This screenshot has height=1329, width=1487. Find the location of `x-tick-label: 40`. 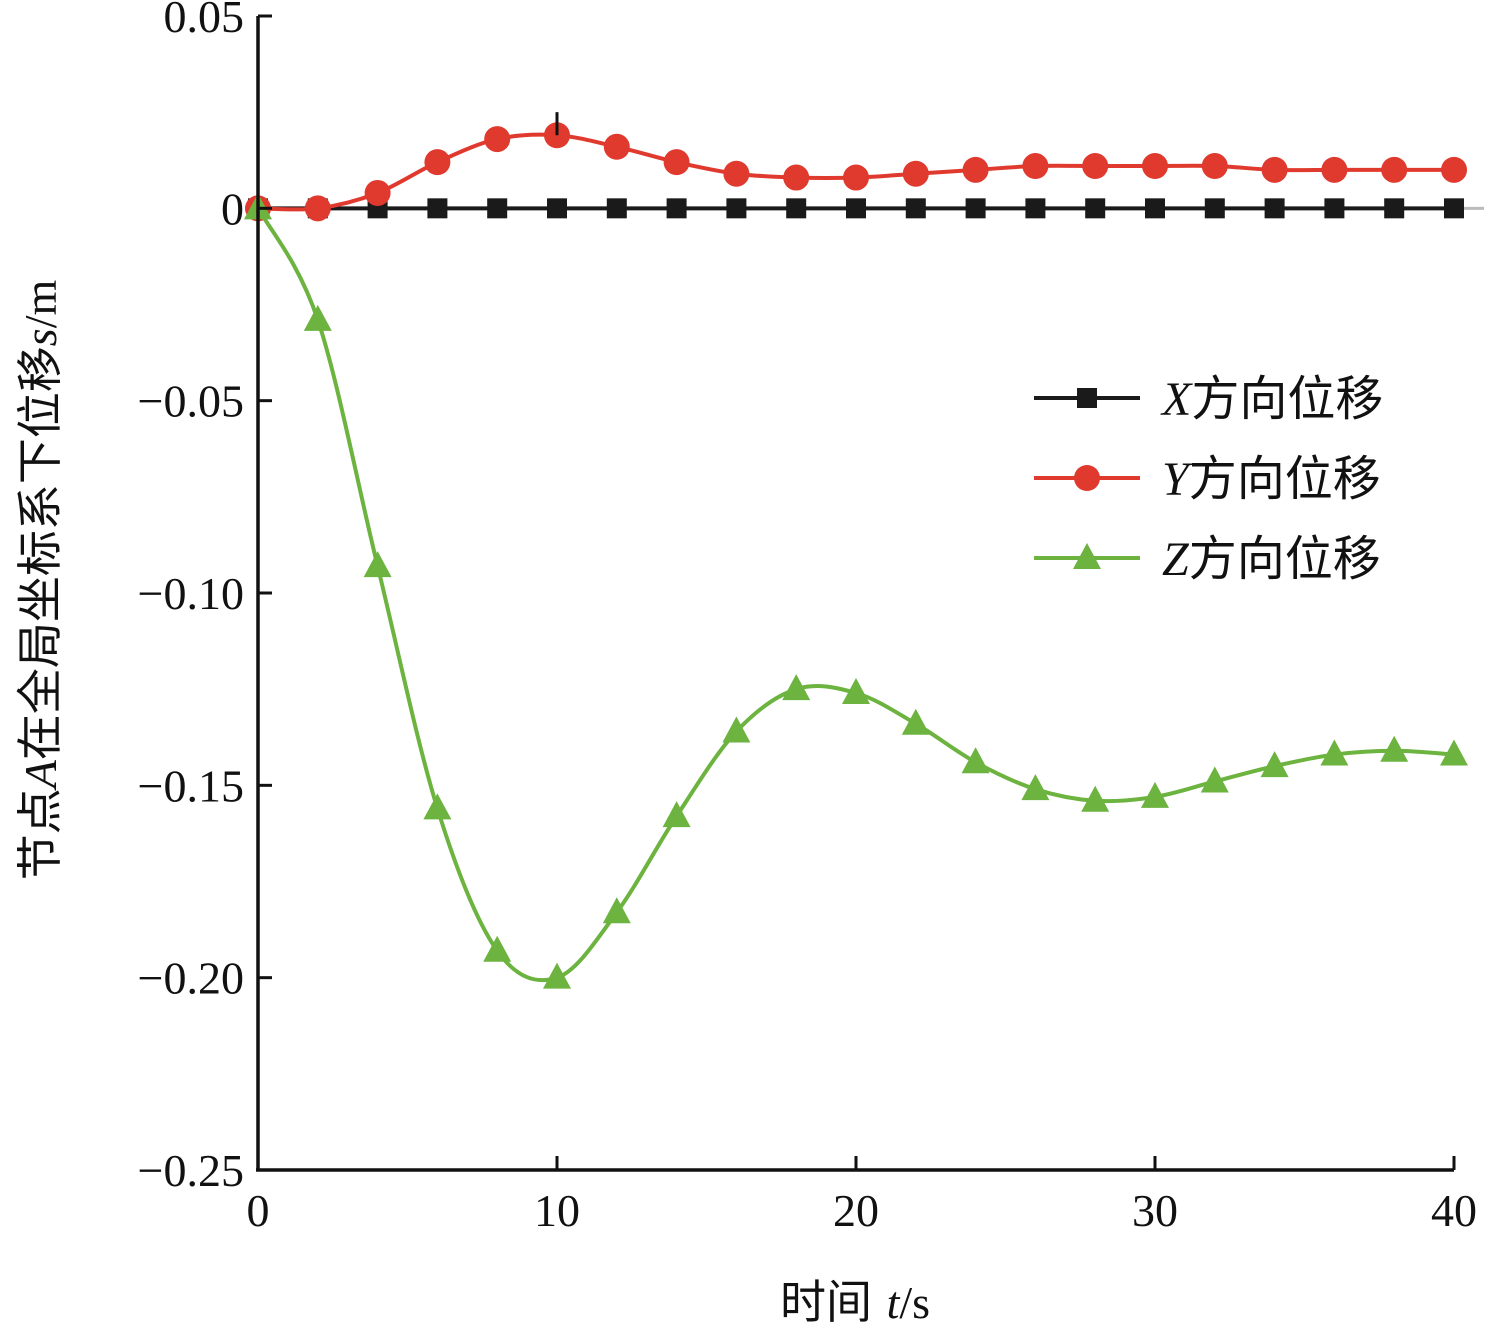

x-tick-label: 40 is located at coordinates (1454, 1210).